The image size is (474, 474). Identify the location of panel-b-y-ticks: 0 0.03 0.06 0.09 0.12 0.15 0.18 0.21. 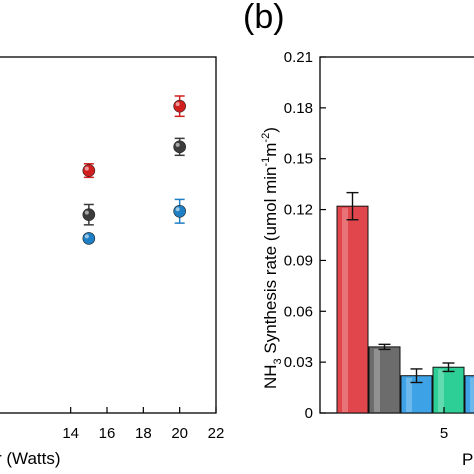
(305, 235).